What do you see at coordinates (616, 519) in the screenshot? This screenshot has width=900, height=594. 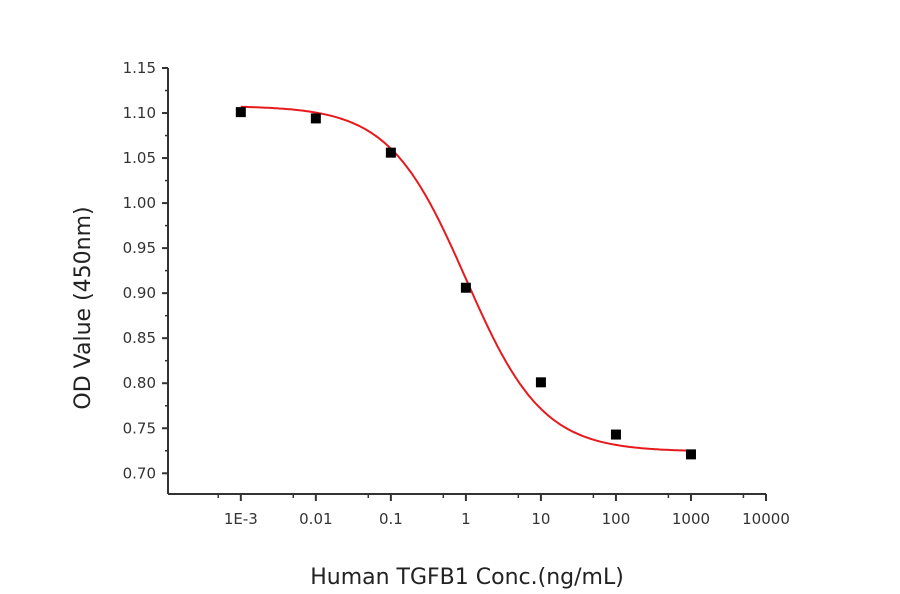 I see `x-tick-label: 100` at bounding box center [616, 519].